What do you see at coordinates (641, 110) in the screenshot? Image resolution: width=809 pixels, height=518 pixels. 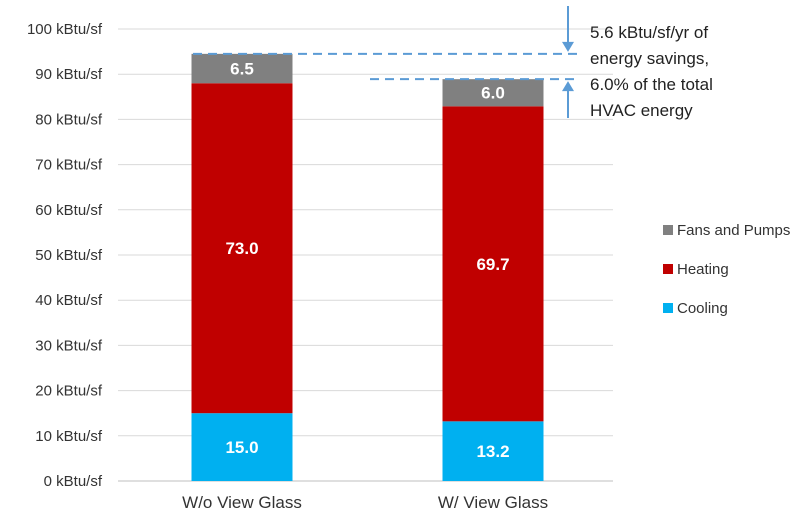 I see `annotation-text: HVAC energy` at bounding box center [641, 110].